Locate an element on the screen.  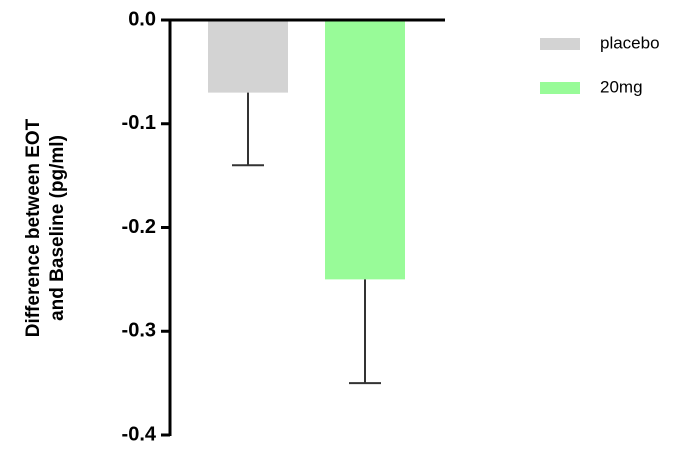
legend-label: 20mg is located at coordinates (621, 86).